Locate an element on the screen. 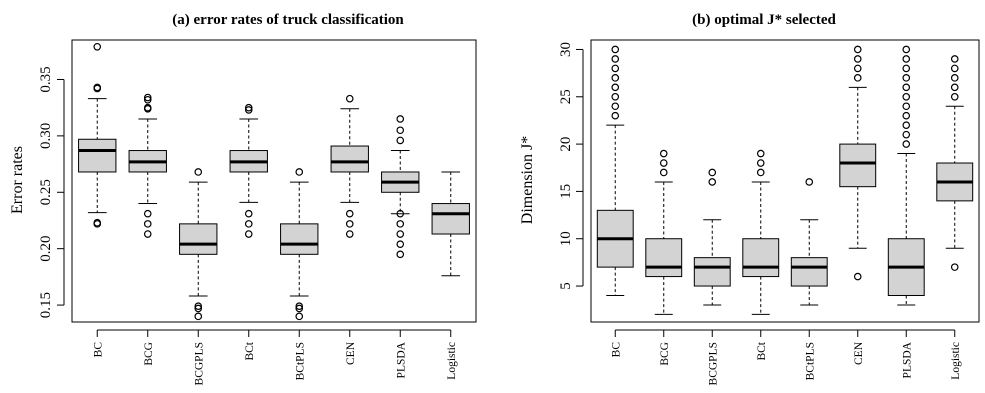  y-tick-label: 15 is located at coordinates (566, 191).